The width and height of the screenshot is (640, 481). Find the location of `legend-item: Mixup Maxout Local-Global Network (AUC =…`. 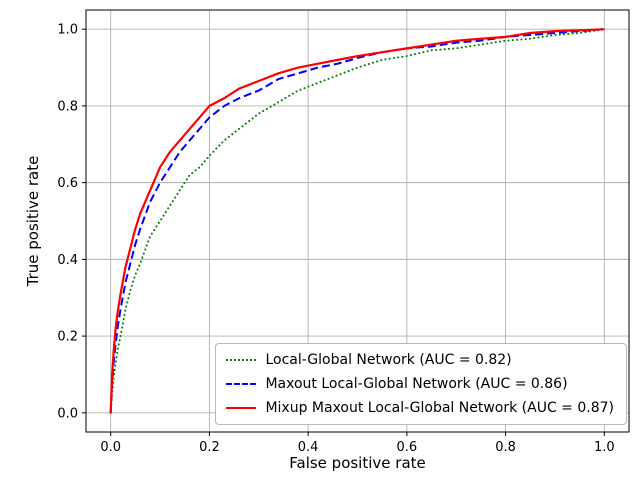

legend-item: Mixup Maxout Local-Global Network (AUC =… is located at coordinates (420, 408).